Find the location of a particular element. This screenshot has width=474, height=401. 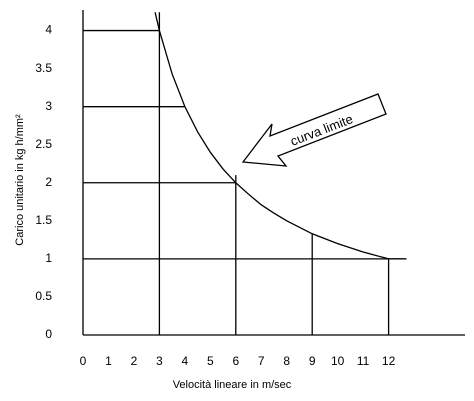

x-tick-label: 9 is located at coordinates (312, 361).